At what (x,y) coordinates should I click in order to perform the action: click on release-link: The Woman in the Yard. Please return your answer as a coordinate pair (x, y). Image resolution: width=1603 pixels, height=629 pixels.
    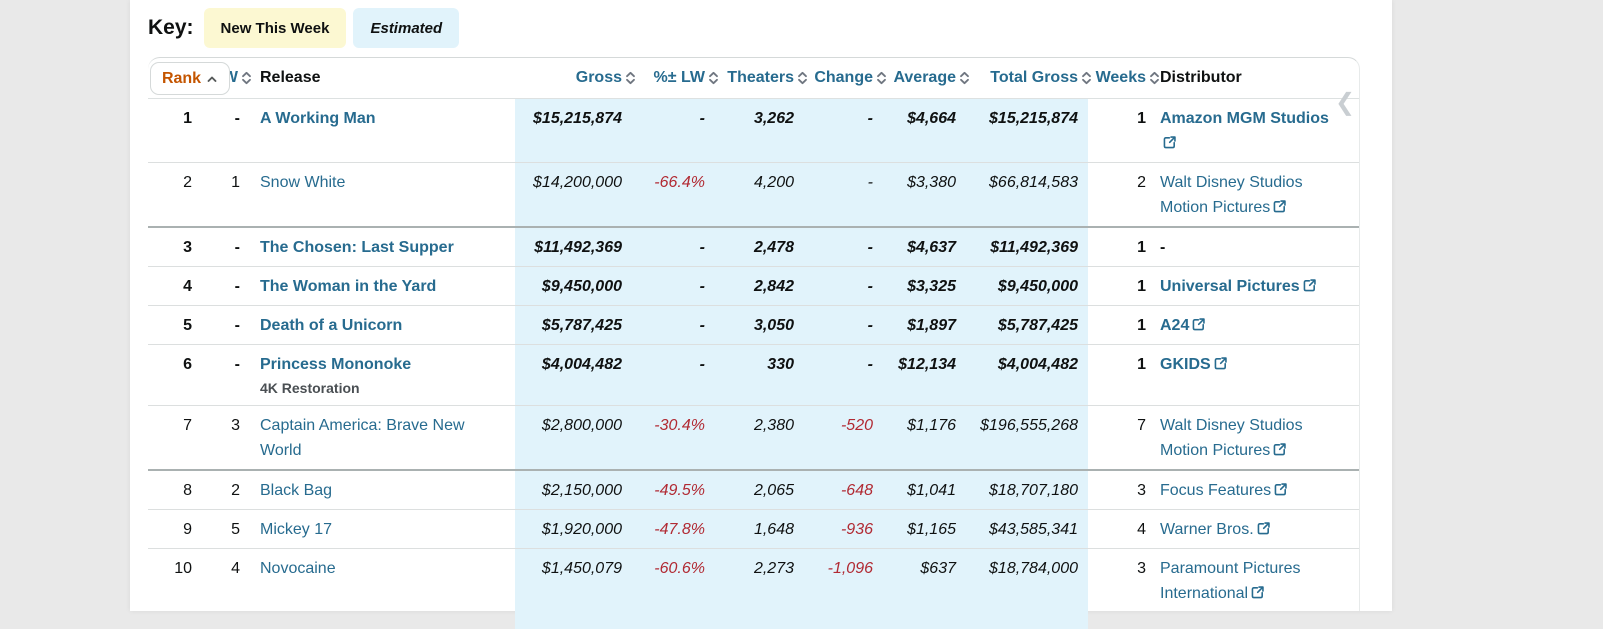
    Looking at the image, I should click on (348, 286).